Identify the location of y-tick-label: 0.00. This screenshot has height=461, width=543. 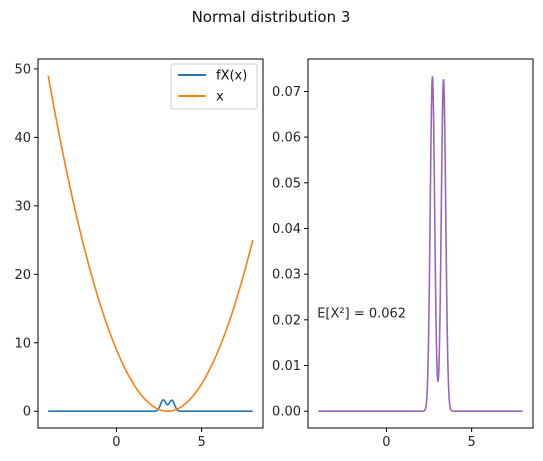
(286, 412).